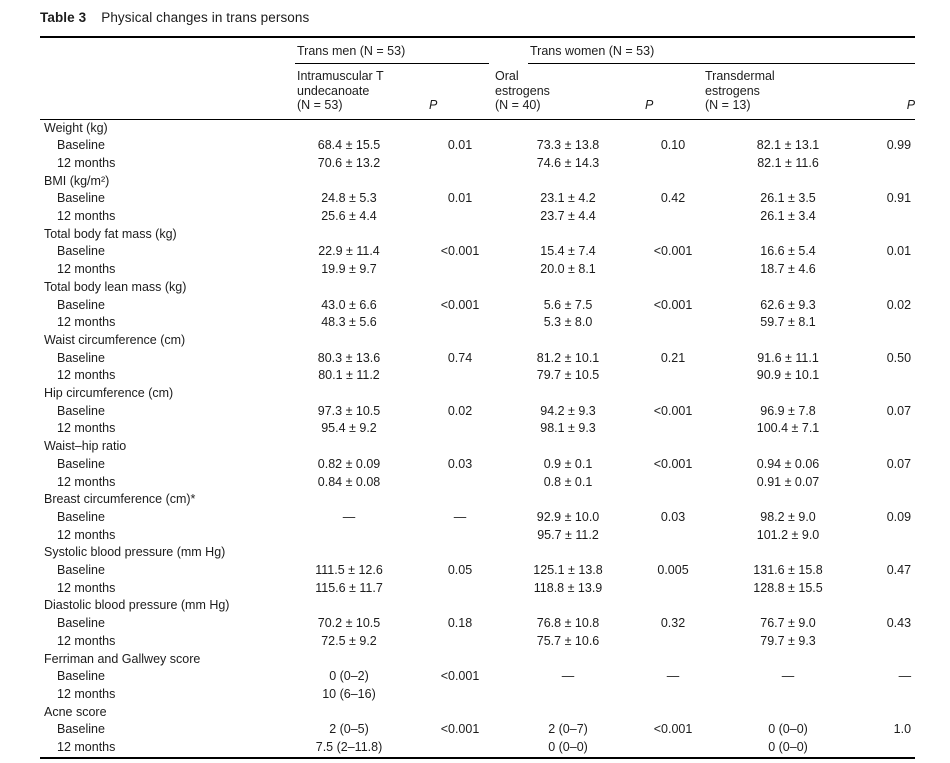 The width and height of the screenshot is (950, 763). What do you see at coordinates (477, 500) in the screenshot?
I see `section-row: Breast circumference (cm)*` at bounding box center [477, 500].